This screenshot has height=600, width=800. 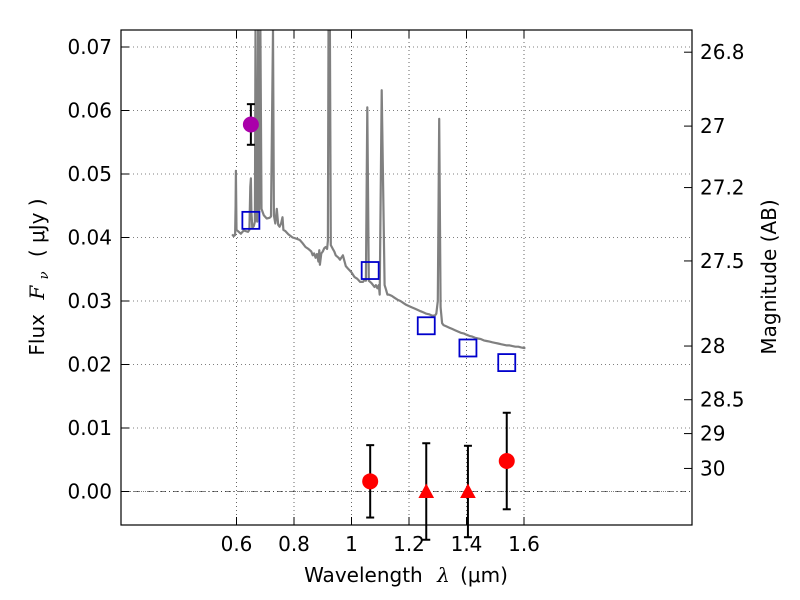 I want to click on y2-tick-label: 27.5, so click(x=722, y=261).